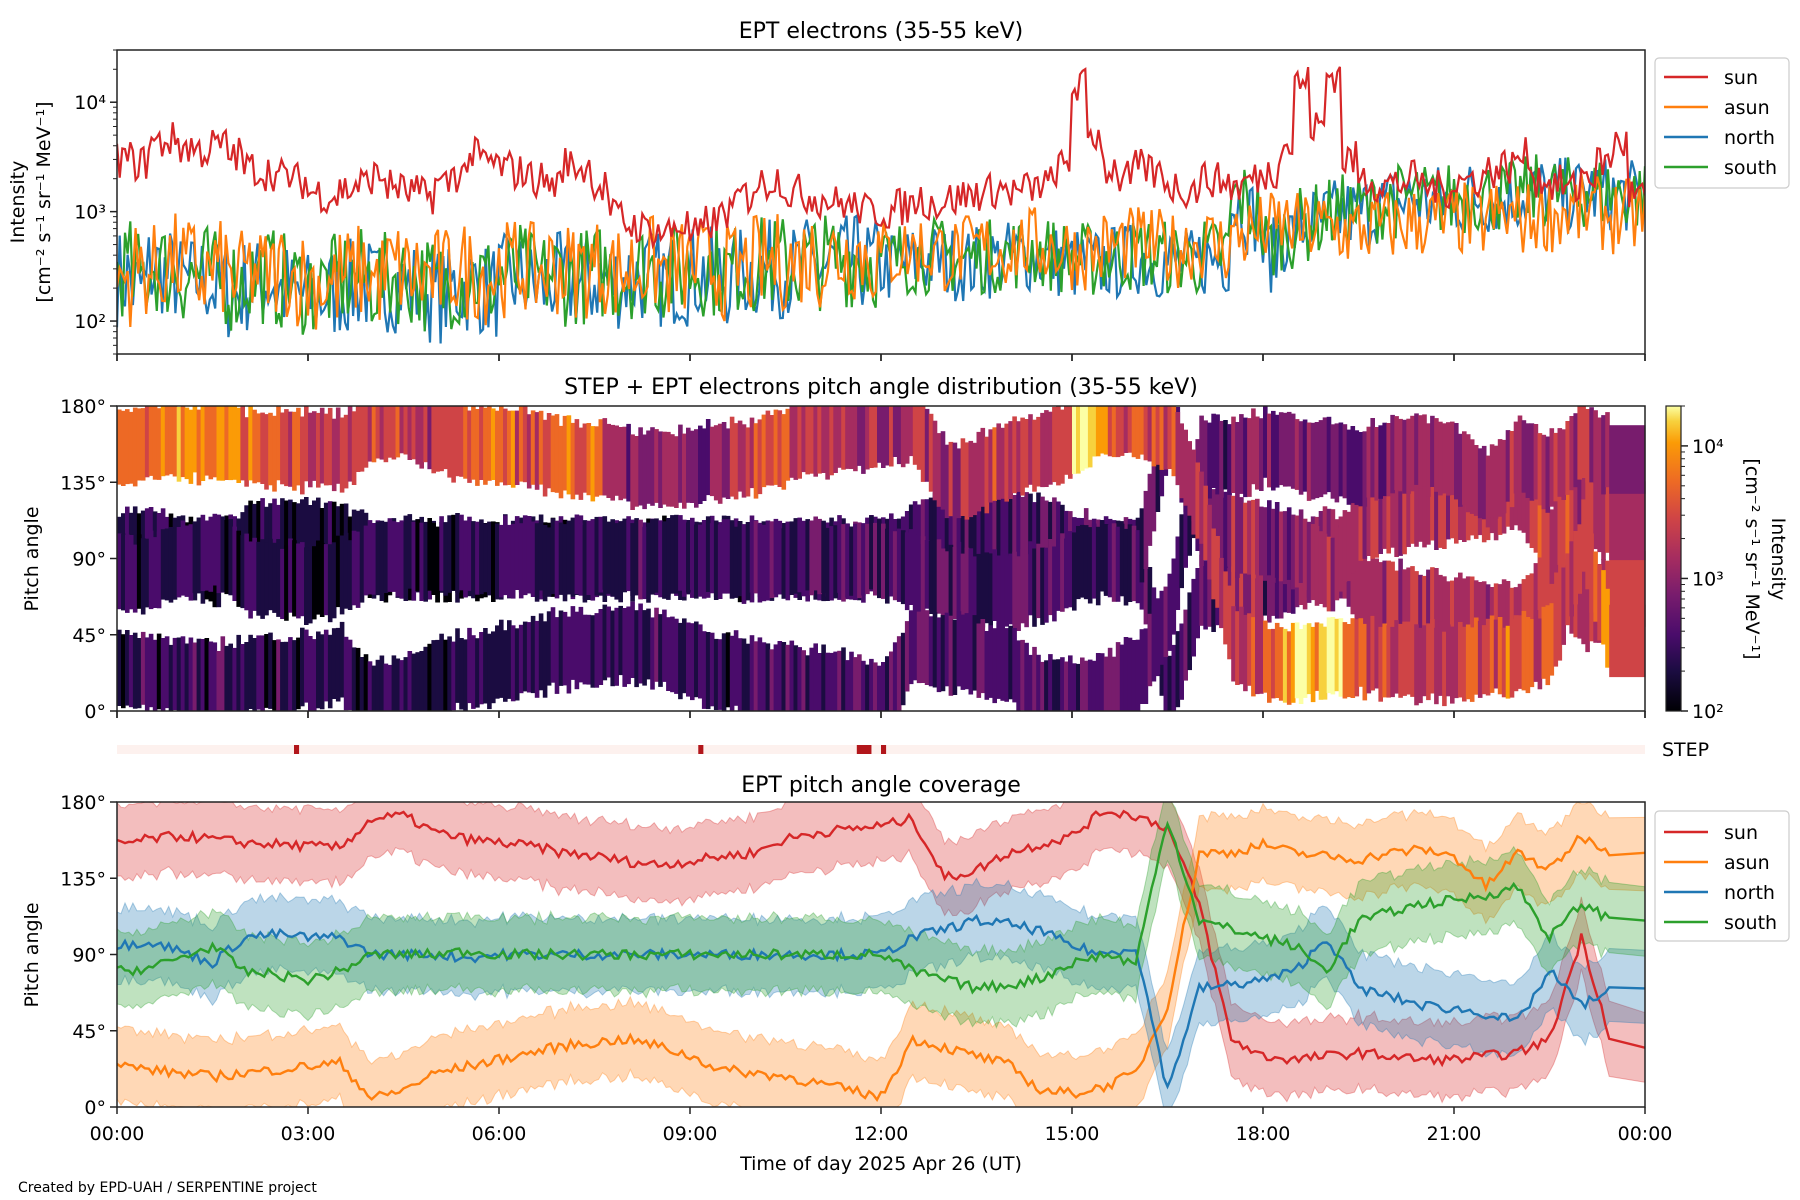 Image resolution: width=1800 pixels, height=1200 pixels. What do you see at coordinates (1708, 579) in the screenshot?
I see `colorbar-tick-label: 10³` at bounding box center [1708, 579].